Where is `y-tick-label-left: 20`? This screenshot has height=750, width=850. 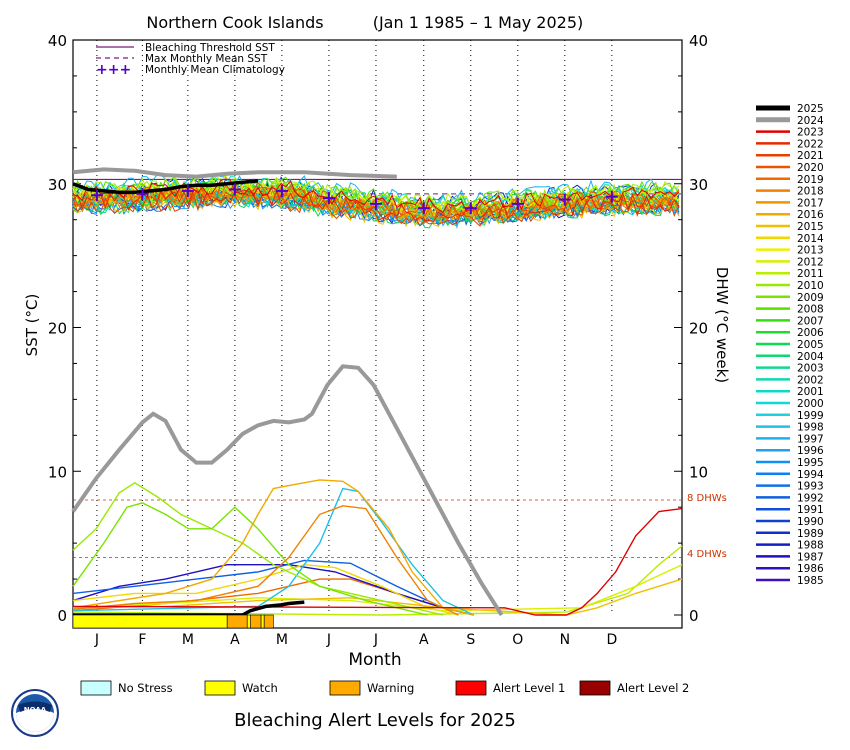
y-tick-label-left: 20 is located at coordinates (57, 329).